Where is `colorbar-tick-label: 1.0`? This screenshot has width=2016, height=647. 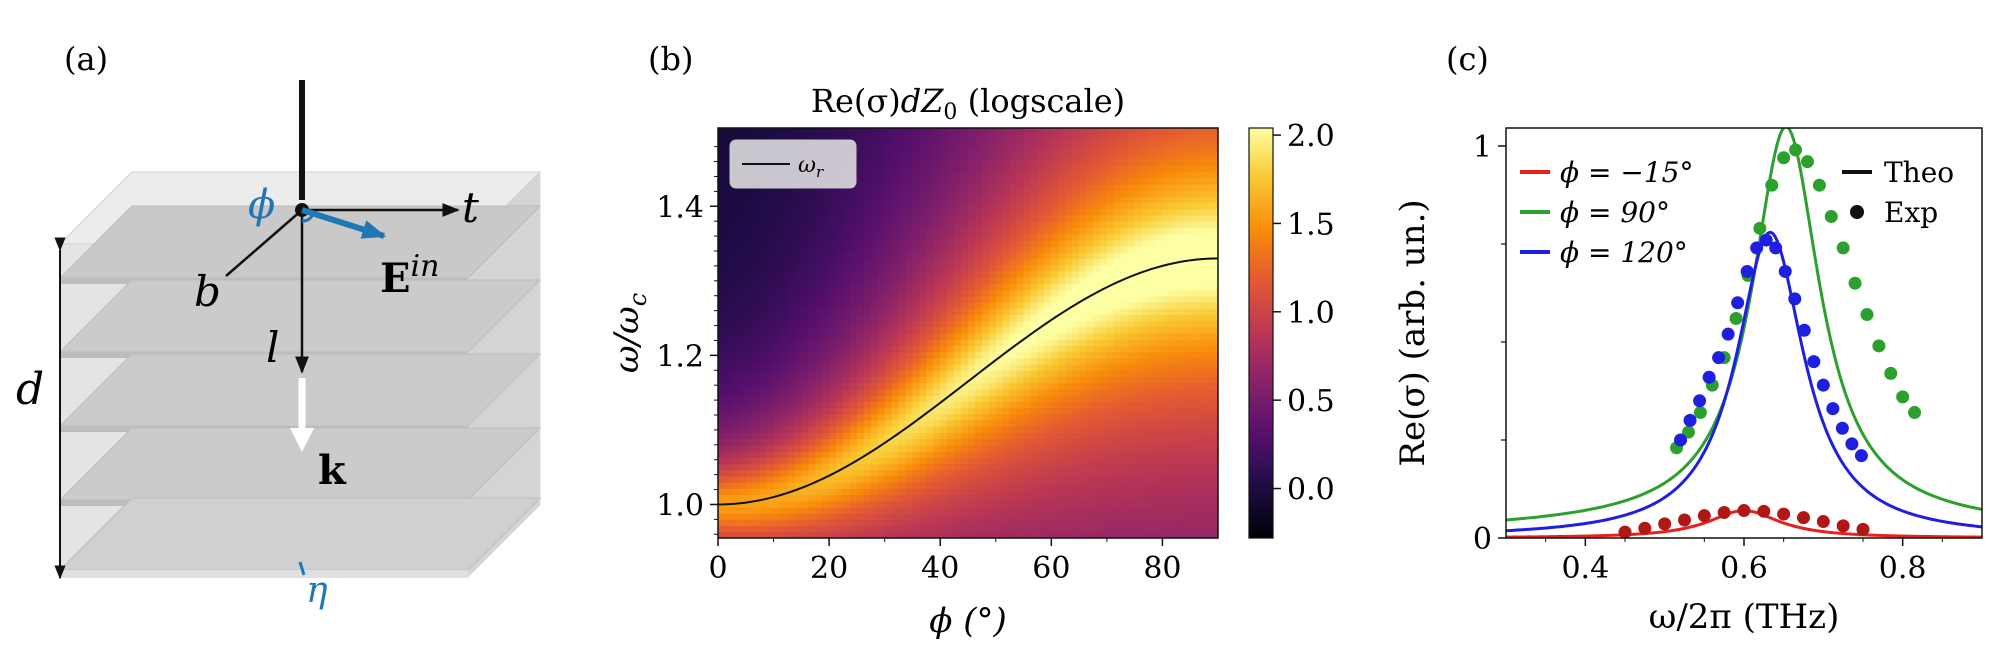 colorbar-tick-label: 1.0 is located at coordinates (1311, 313).